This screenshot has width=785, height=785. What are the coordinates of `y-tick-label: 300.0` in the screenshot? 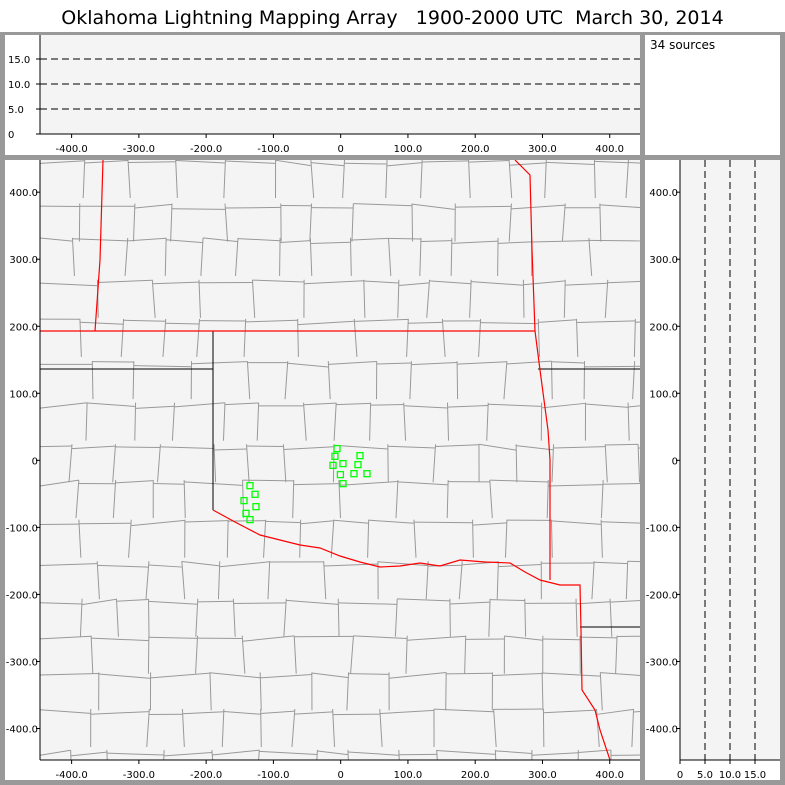 It's located at (663, 260).